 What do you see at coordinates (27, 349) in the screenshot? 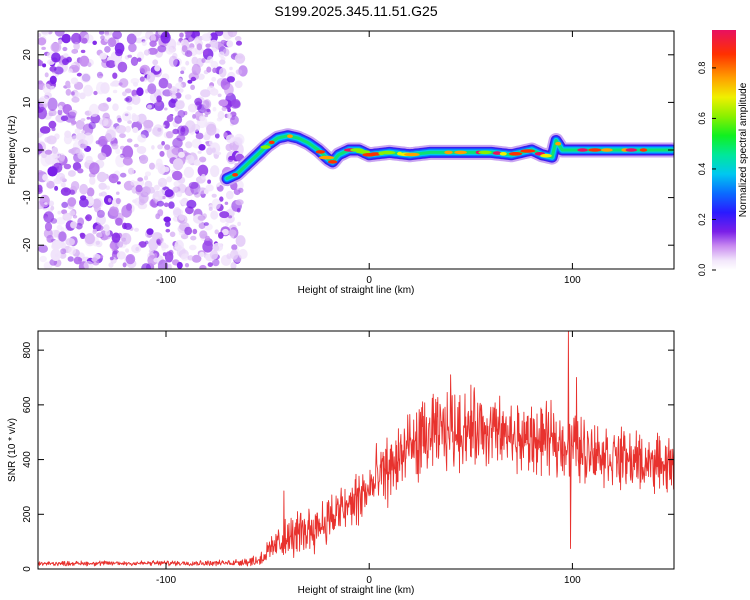
I see `snr-y-tick-label: 800` at bounding box center [27, 349].